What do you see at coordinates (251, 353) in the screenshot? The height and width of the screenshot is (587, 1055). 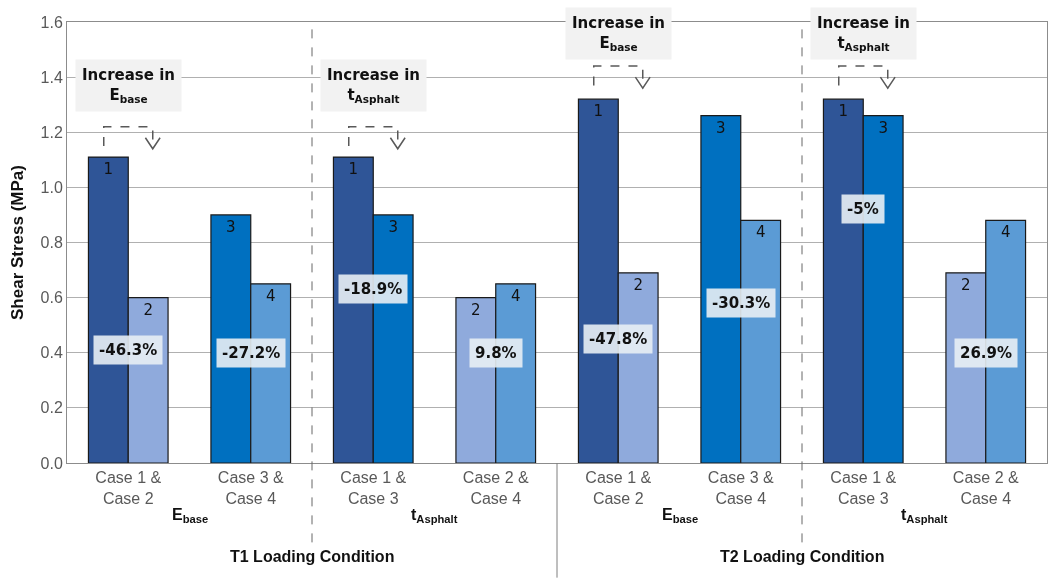 I see `annotation: -27.2%` at bounding box center [251, 353].